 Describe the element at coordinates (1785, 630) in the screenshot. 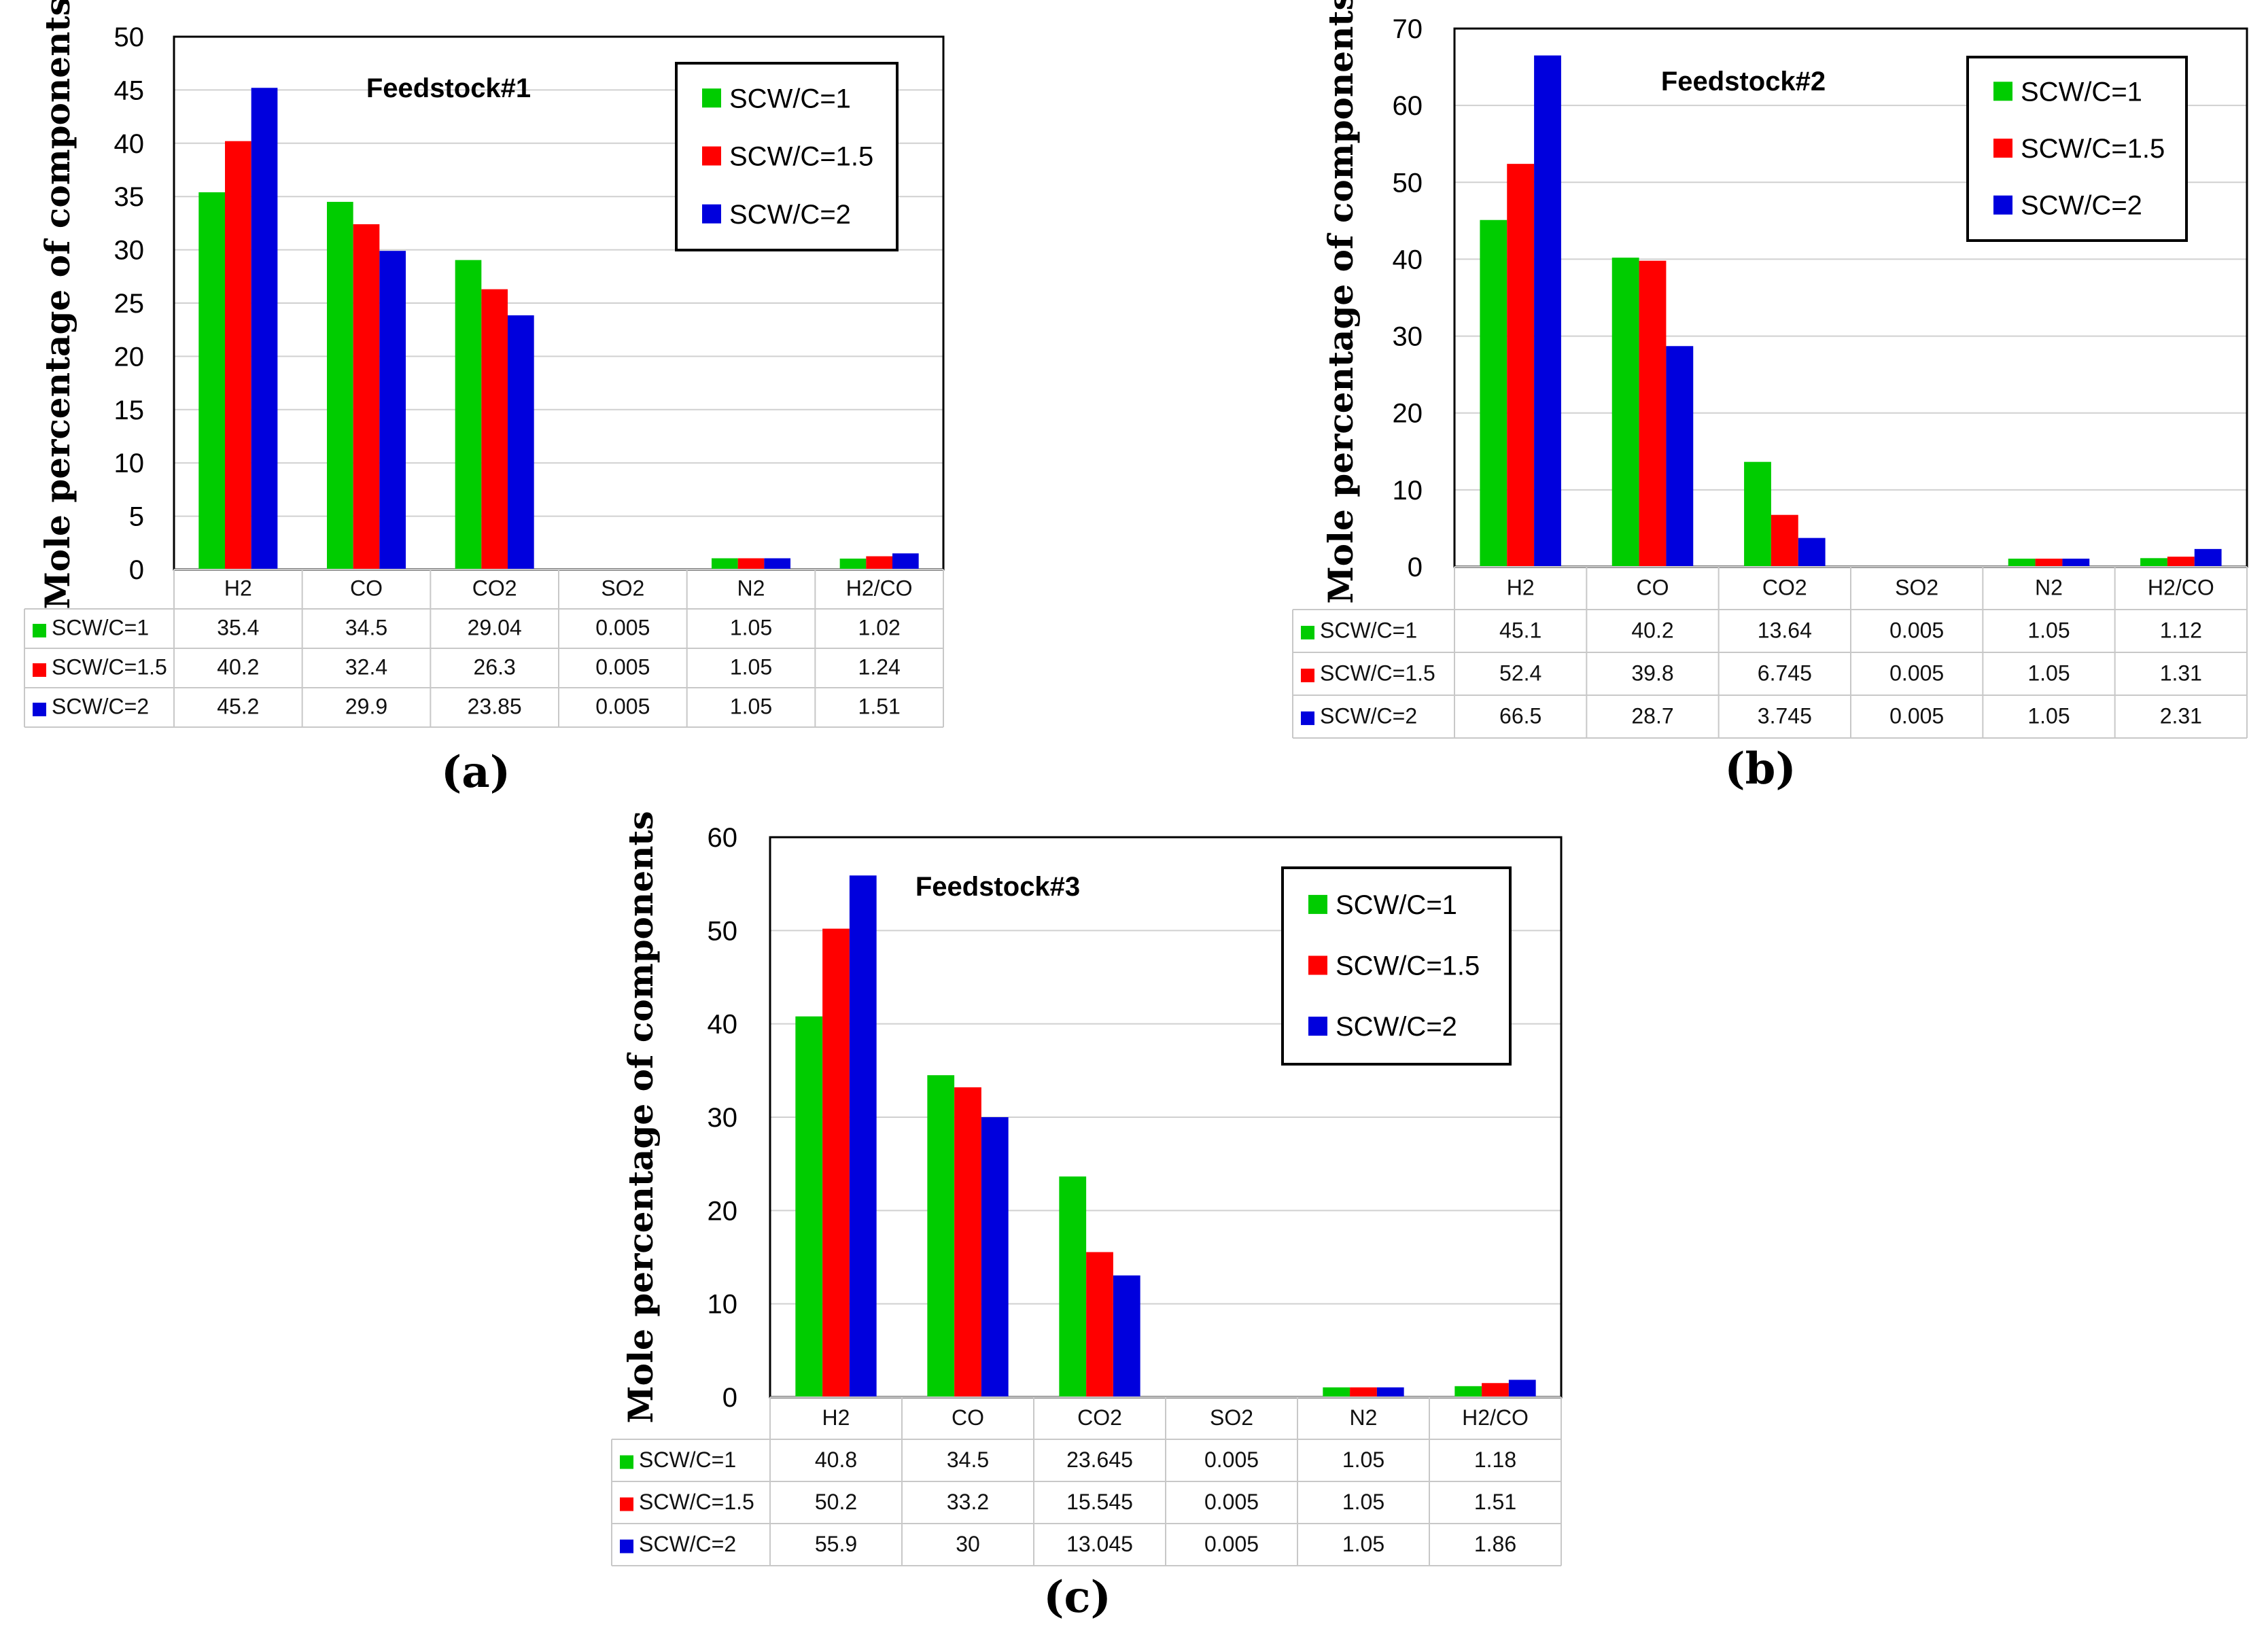

I see `data-label: 13.64` at that location.